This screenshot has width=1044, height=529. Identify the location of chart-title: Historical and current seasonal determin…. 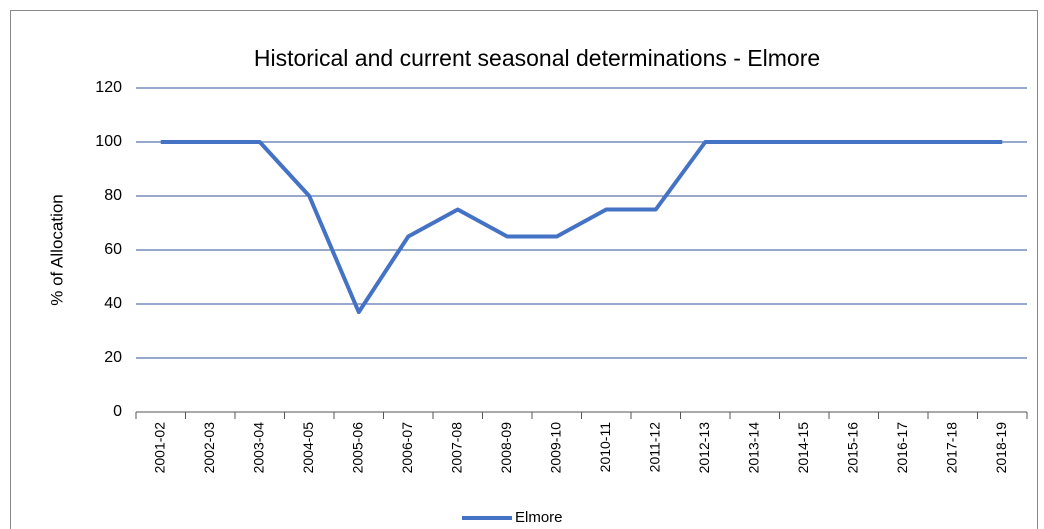
(537, 58).